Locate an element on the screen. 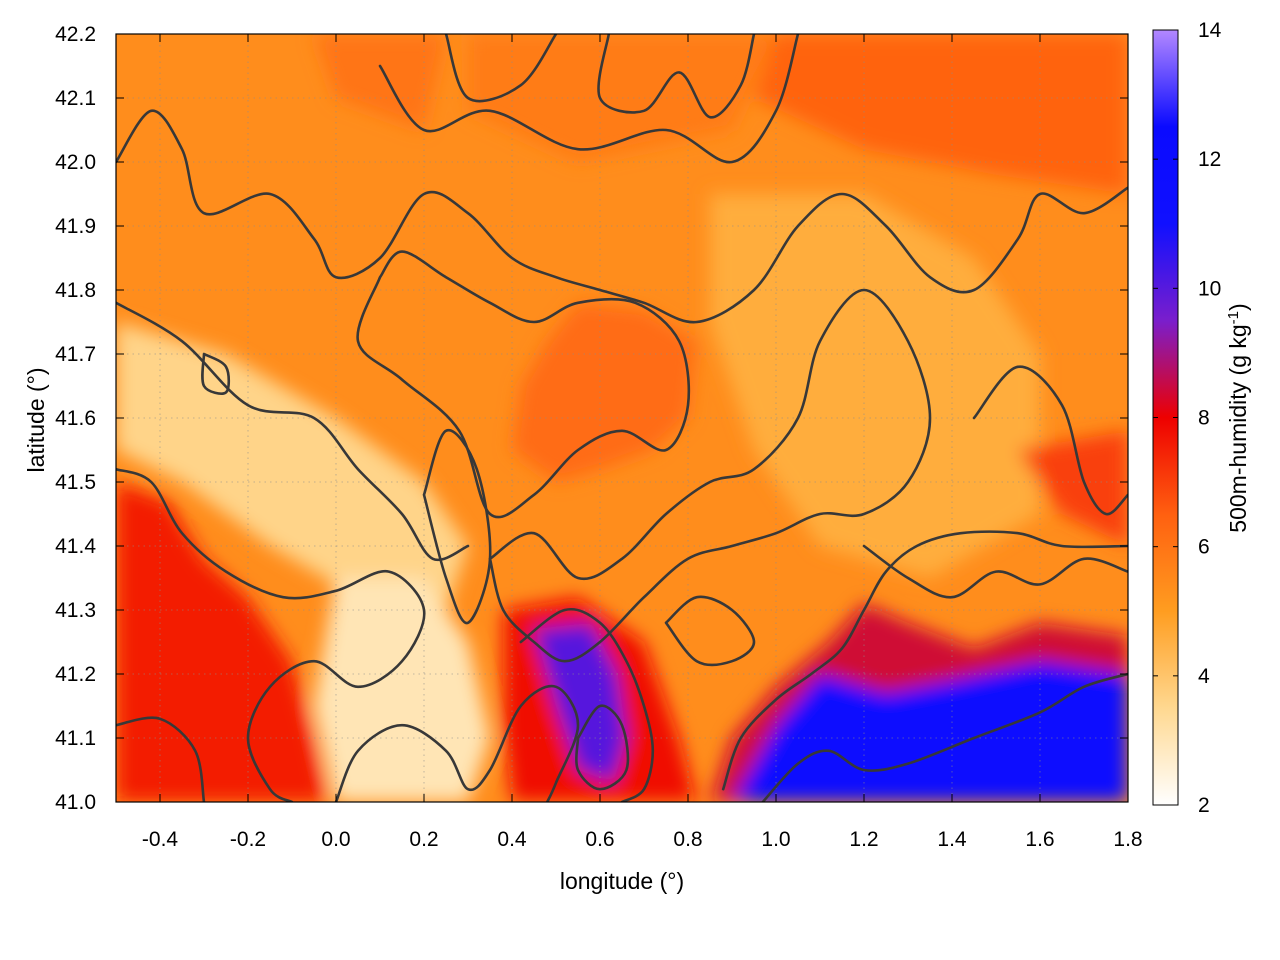  y-tick-label: 41.9 is located at coordinates (75, 226).